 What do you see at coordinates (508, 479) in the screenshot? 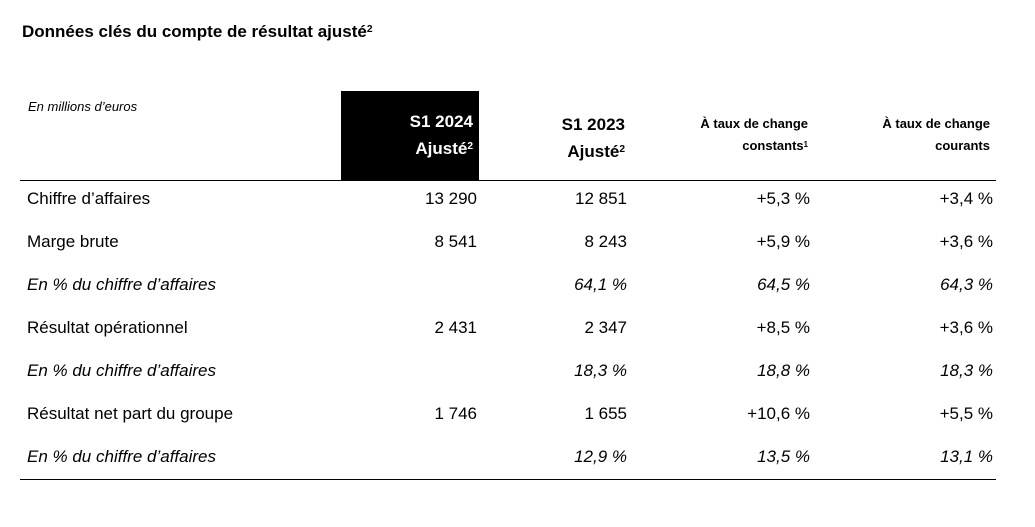
I see `table-bottom-rule` at bounding box center [508, 479].